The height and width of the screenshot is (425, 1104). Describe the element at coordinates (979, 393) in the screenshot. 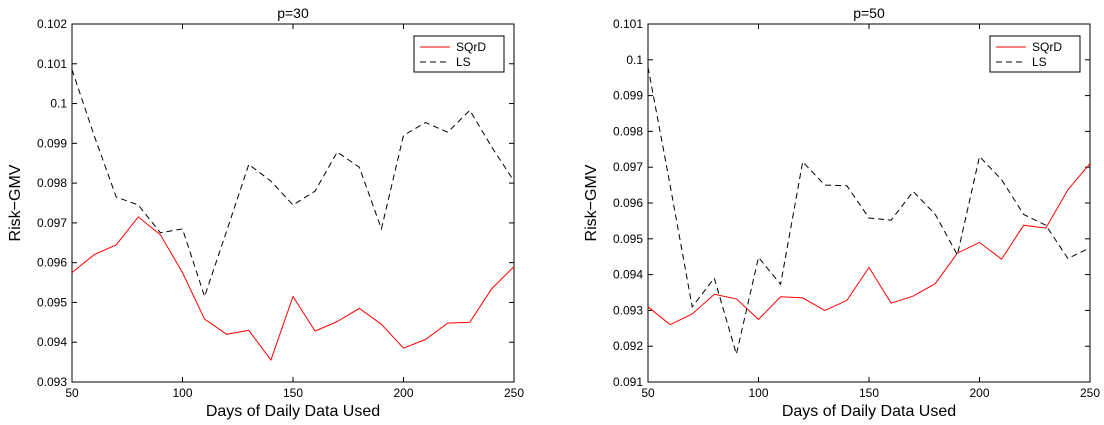

I see `chart2-x-tick-label: 200` at that location.